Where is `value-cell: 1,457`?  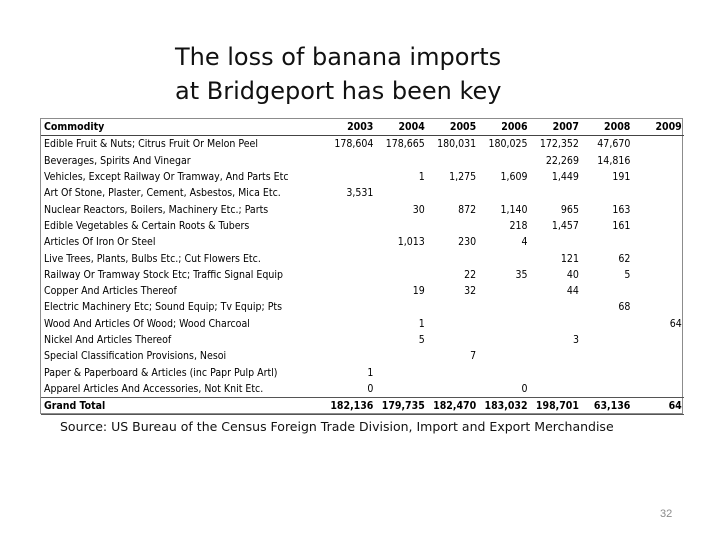
value-cell: 1,457 is located at coordinates (565, 225).